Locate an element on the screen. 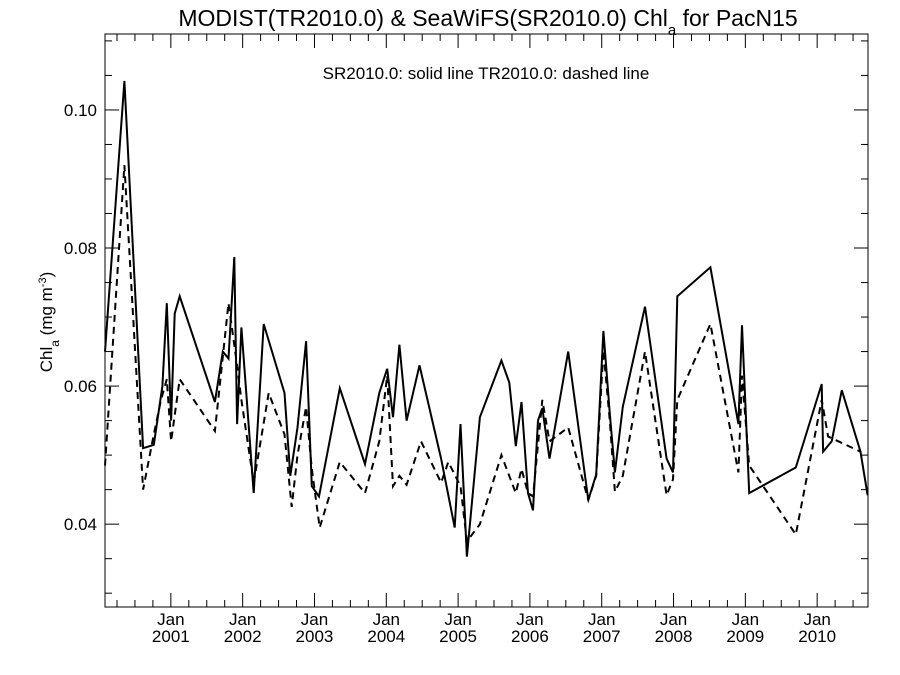  x-tick-label-year: 2007 is located at coordinates (602, 636).